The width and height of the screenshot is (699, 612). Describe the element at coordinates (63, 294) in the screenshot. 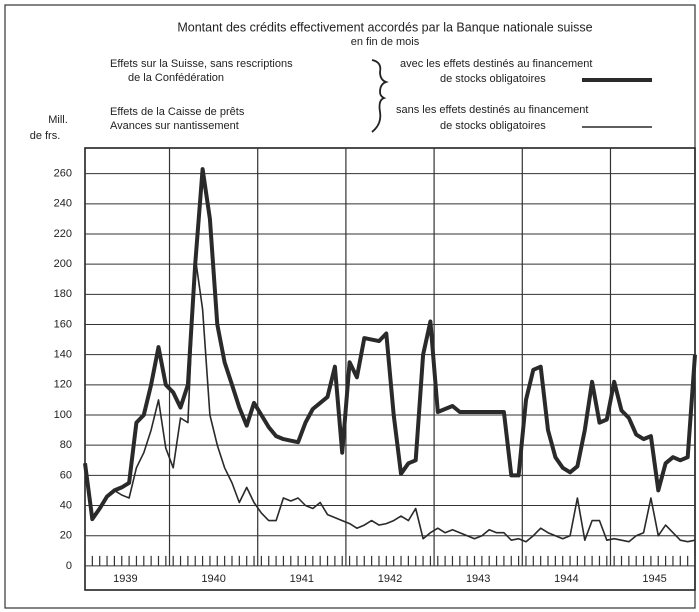

I see `y-tick-label: 180` at that location.